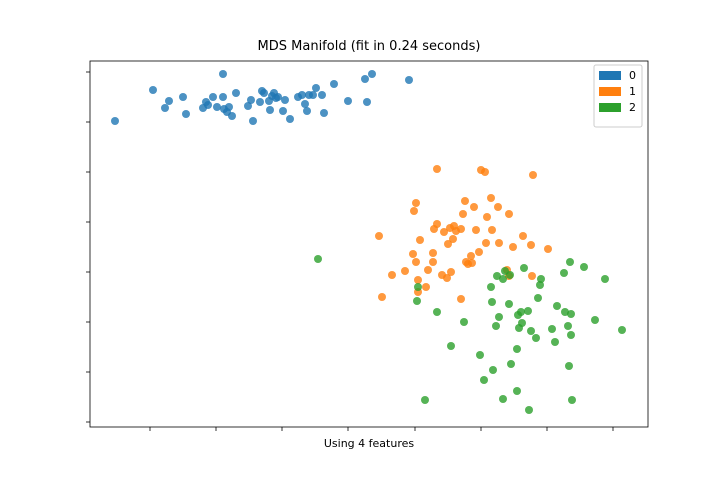 The width and height of the screenshot is (720, 480). Describe the element at coordinates (369, 46) in the screenshot. I see `chart-title: MDS Manifold (fit in 0.24 seconds)` at that location.